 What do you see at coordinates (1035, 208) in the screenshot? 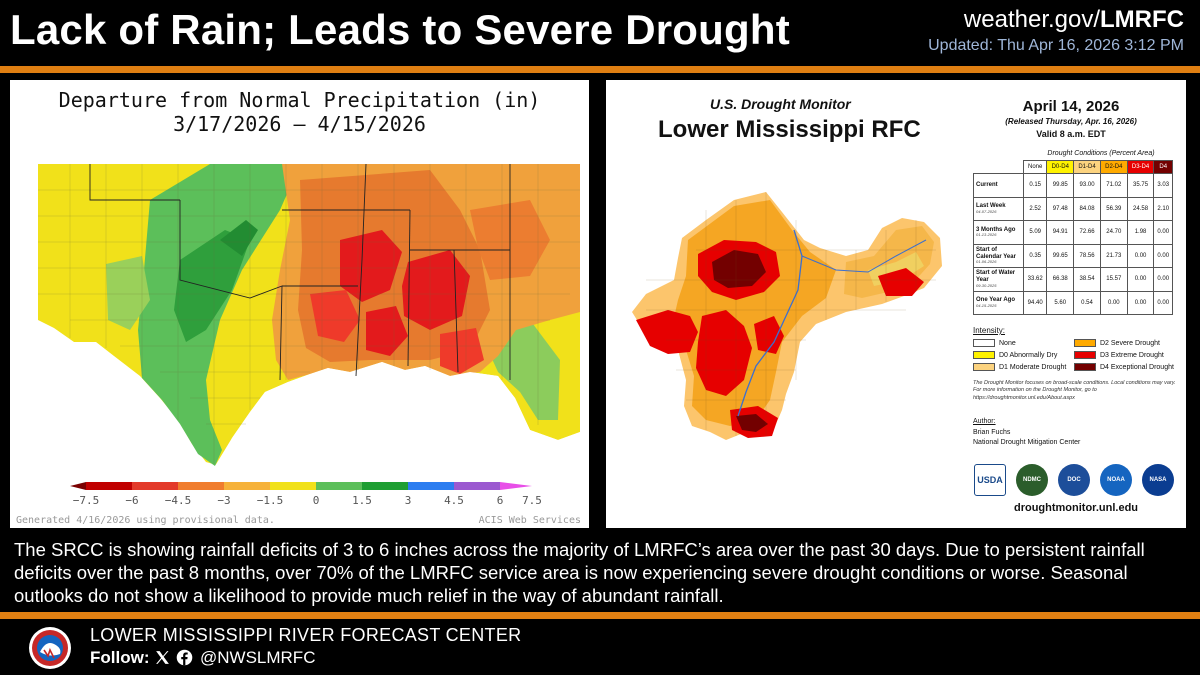
I see `table-cell: 2.52` at bounding box center [1035, 208].